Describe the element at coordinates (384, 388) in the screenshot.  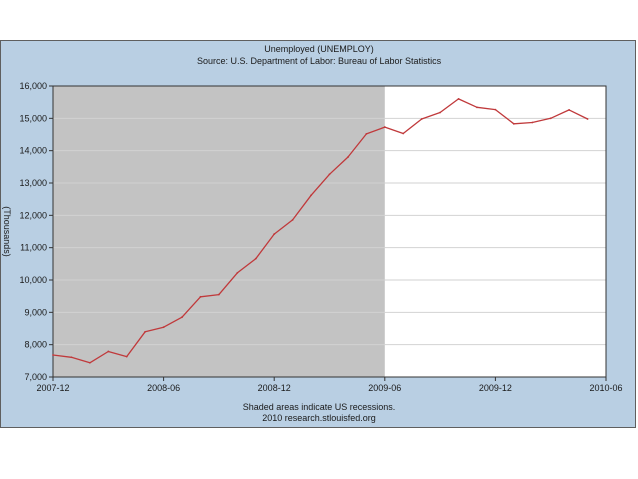
I see `x-tick-label: 2009-06` at that location.